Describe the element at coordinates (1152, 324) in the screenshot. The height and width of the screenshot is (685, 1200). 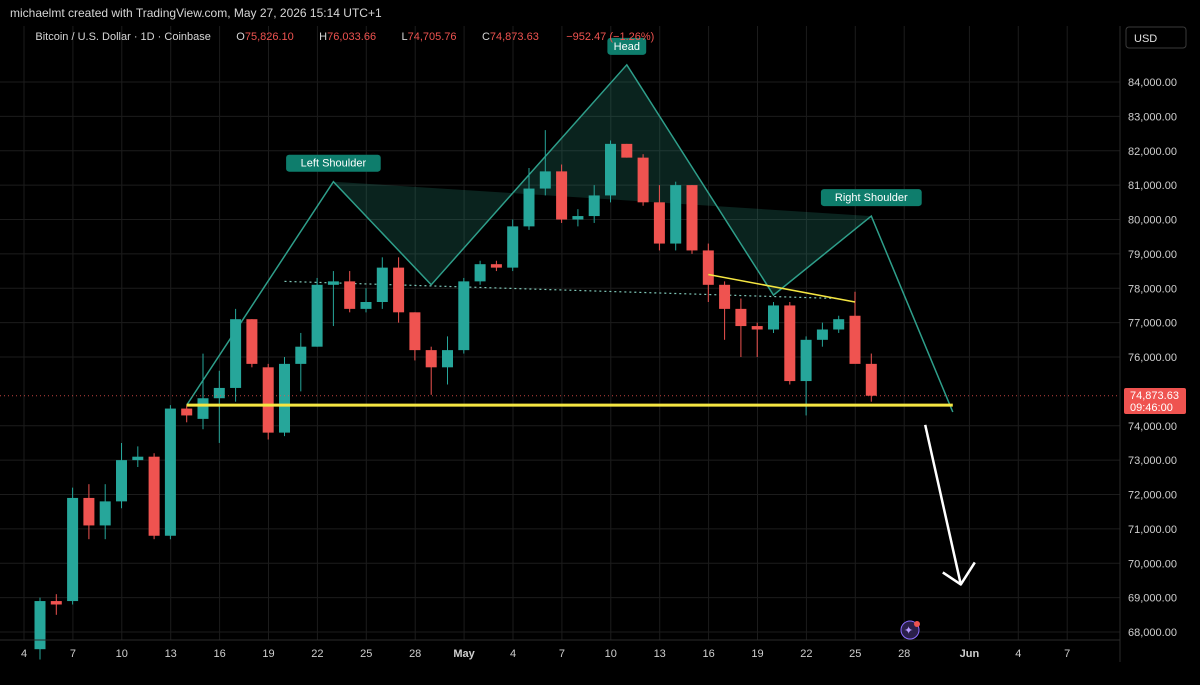
I see `y-tick-label: 77,000.00` at that location.